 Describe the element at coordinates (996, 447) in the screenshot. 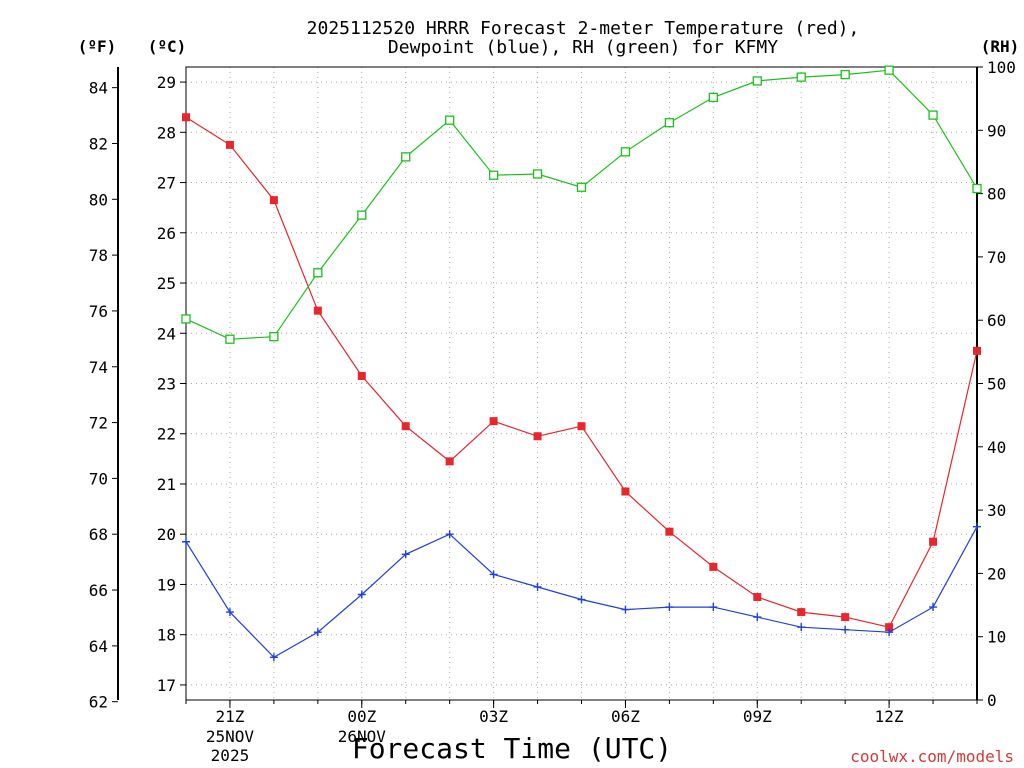

I see `rh-tick-label: 40` at that location.